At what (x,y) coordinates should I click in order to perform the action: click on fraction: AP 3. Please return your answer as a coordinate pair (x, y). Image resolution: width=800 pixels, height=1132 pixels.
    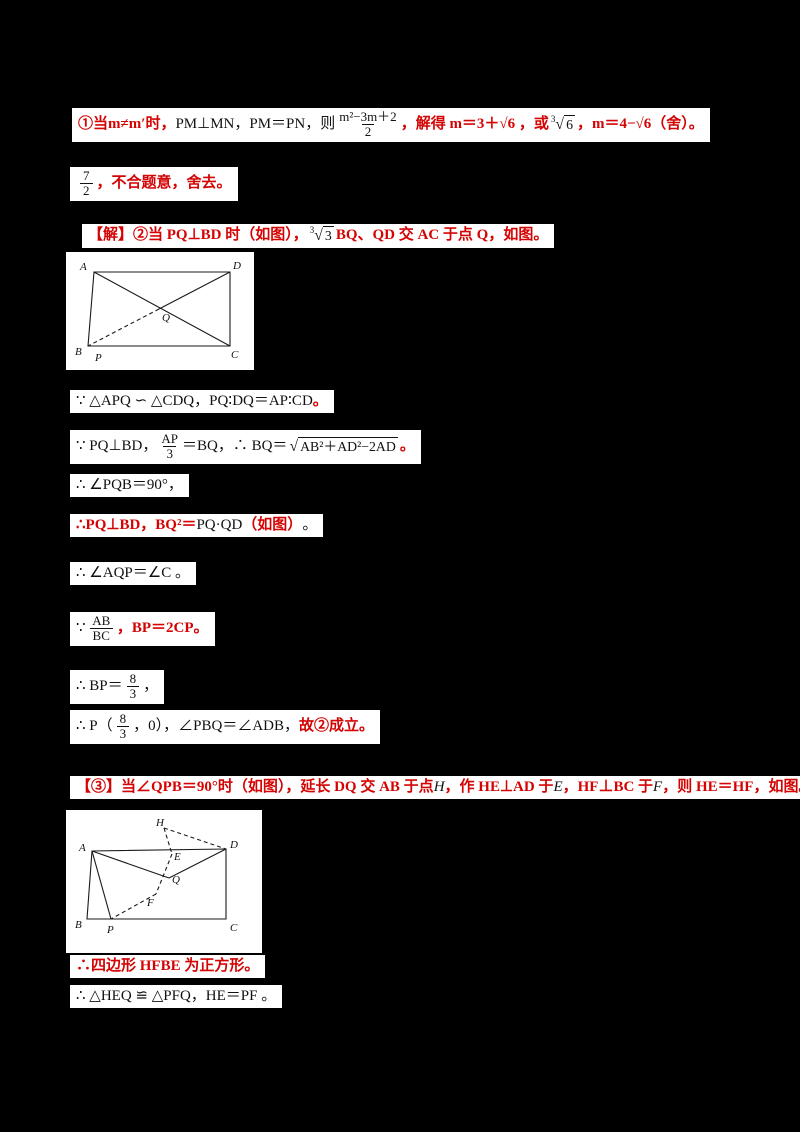
    Looking at the image, I should click on (169, 446).